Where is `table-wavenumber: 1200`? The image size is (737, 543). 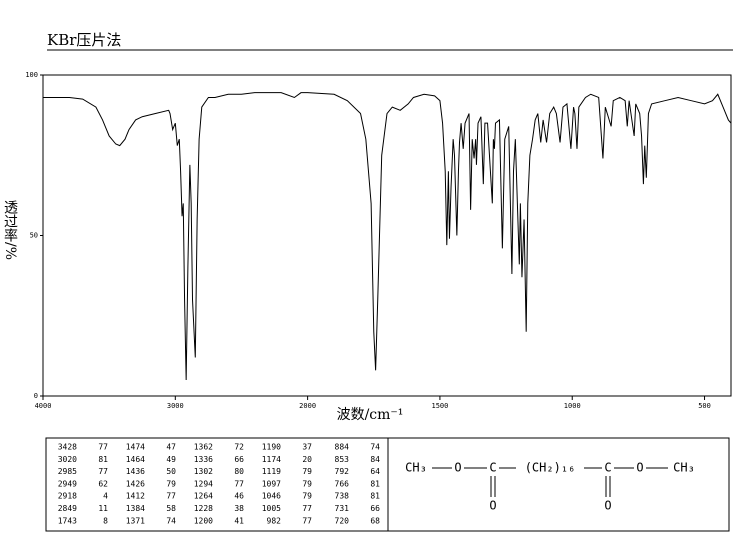 table-wavenumber: 1200 is located at coordinates (203, 520).